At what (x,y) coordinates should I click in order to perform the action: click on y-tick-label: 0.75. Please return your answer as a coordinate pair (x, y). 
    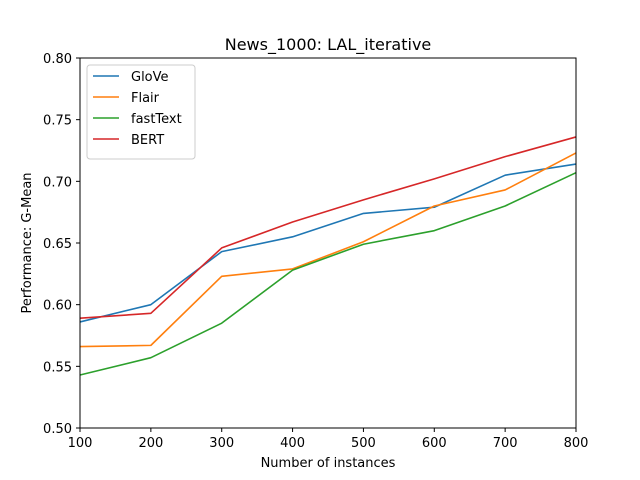
    Looking at the image, I should click on (57, 121).